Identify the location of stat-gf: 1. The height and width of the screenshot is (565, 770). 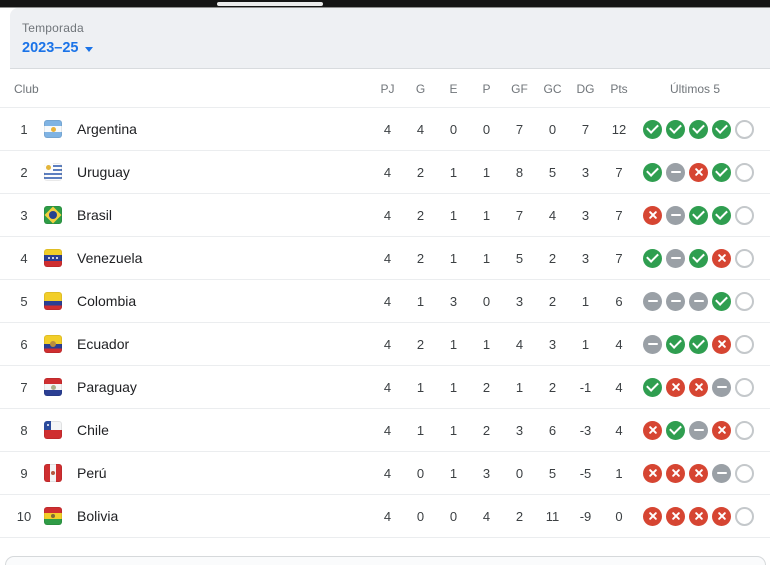
(519, 387).